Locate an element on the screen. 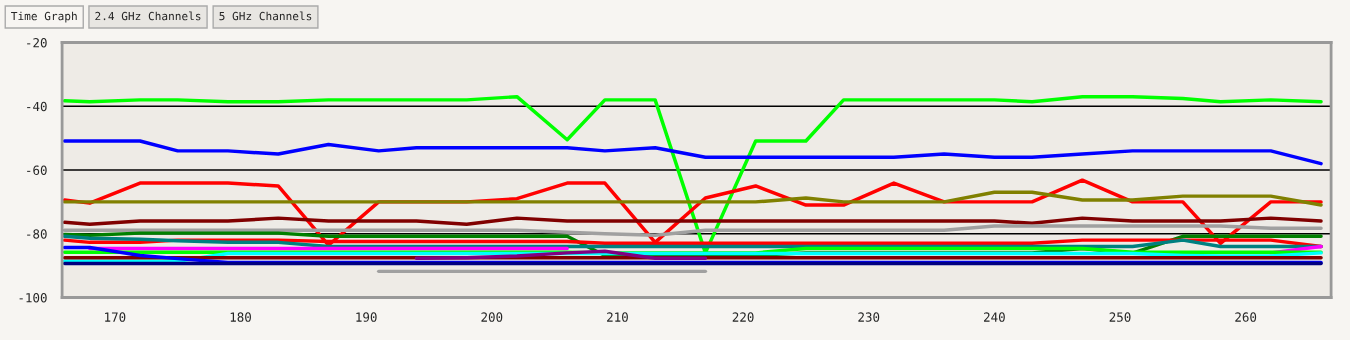 The image size is (1350, 340). x-tick-label: 200 is located at coordinates (492, 317).